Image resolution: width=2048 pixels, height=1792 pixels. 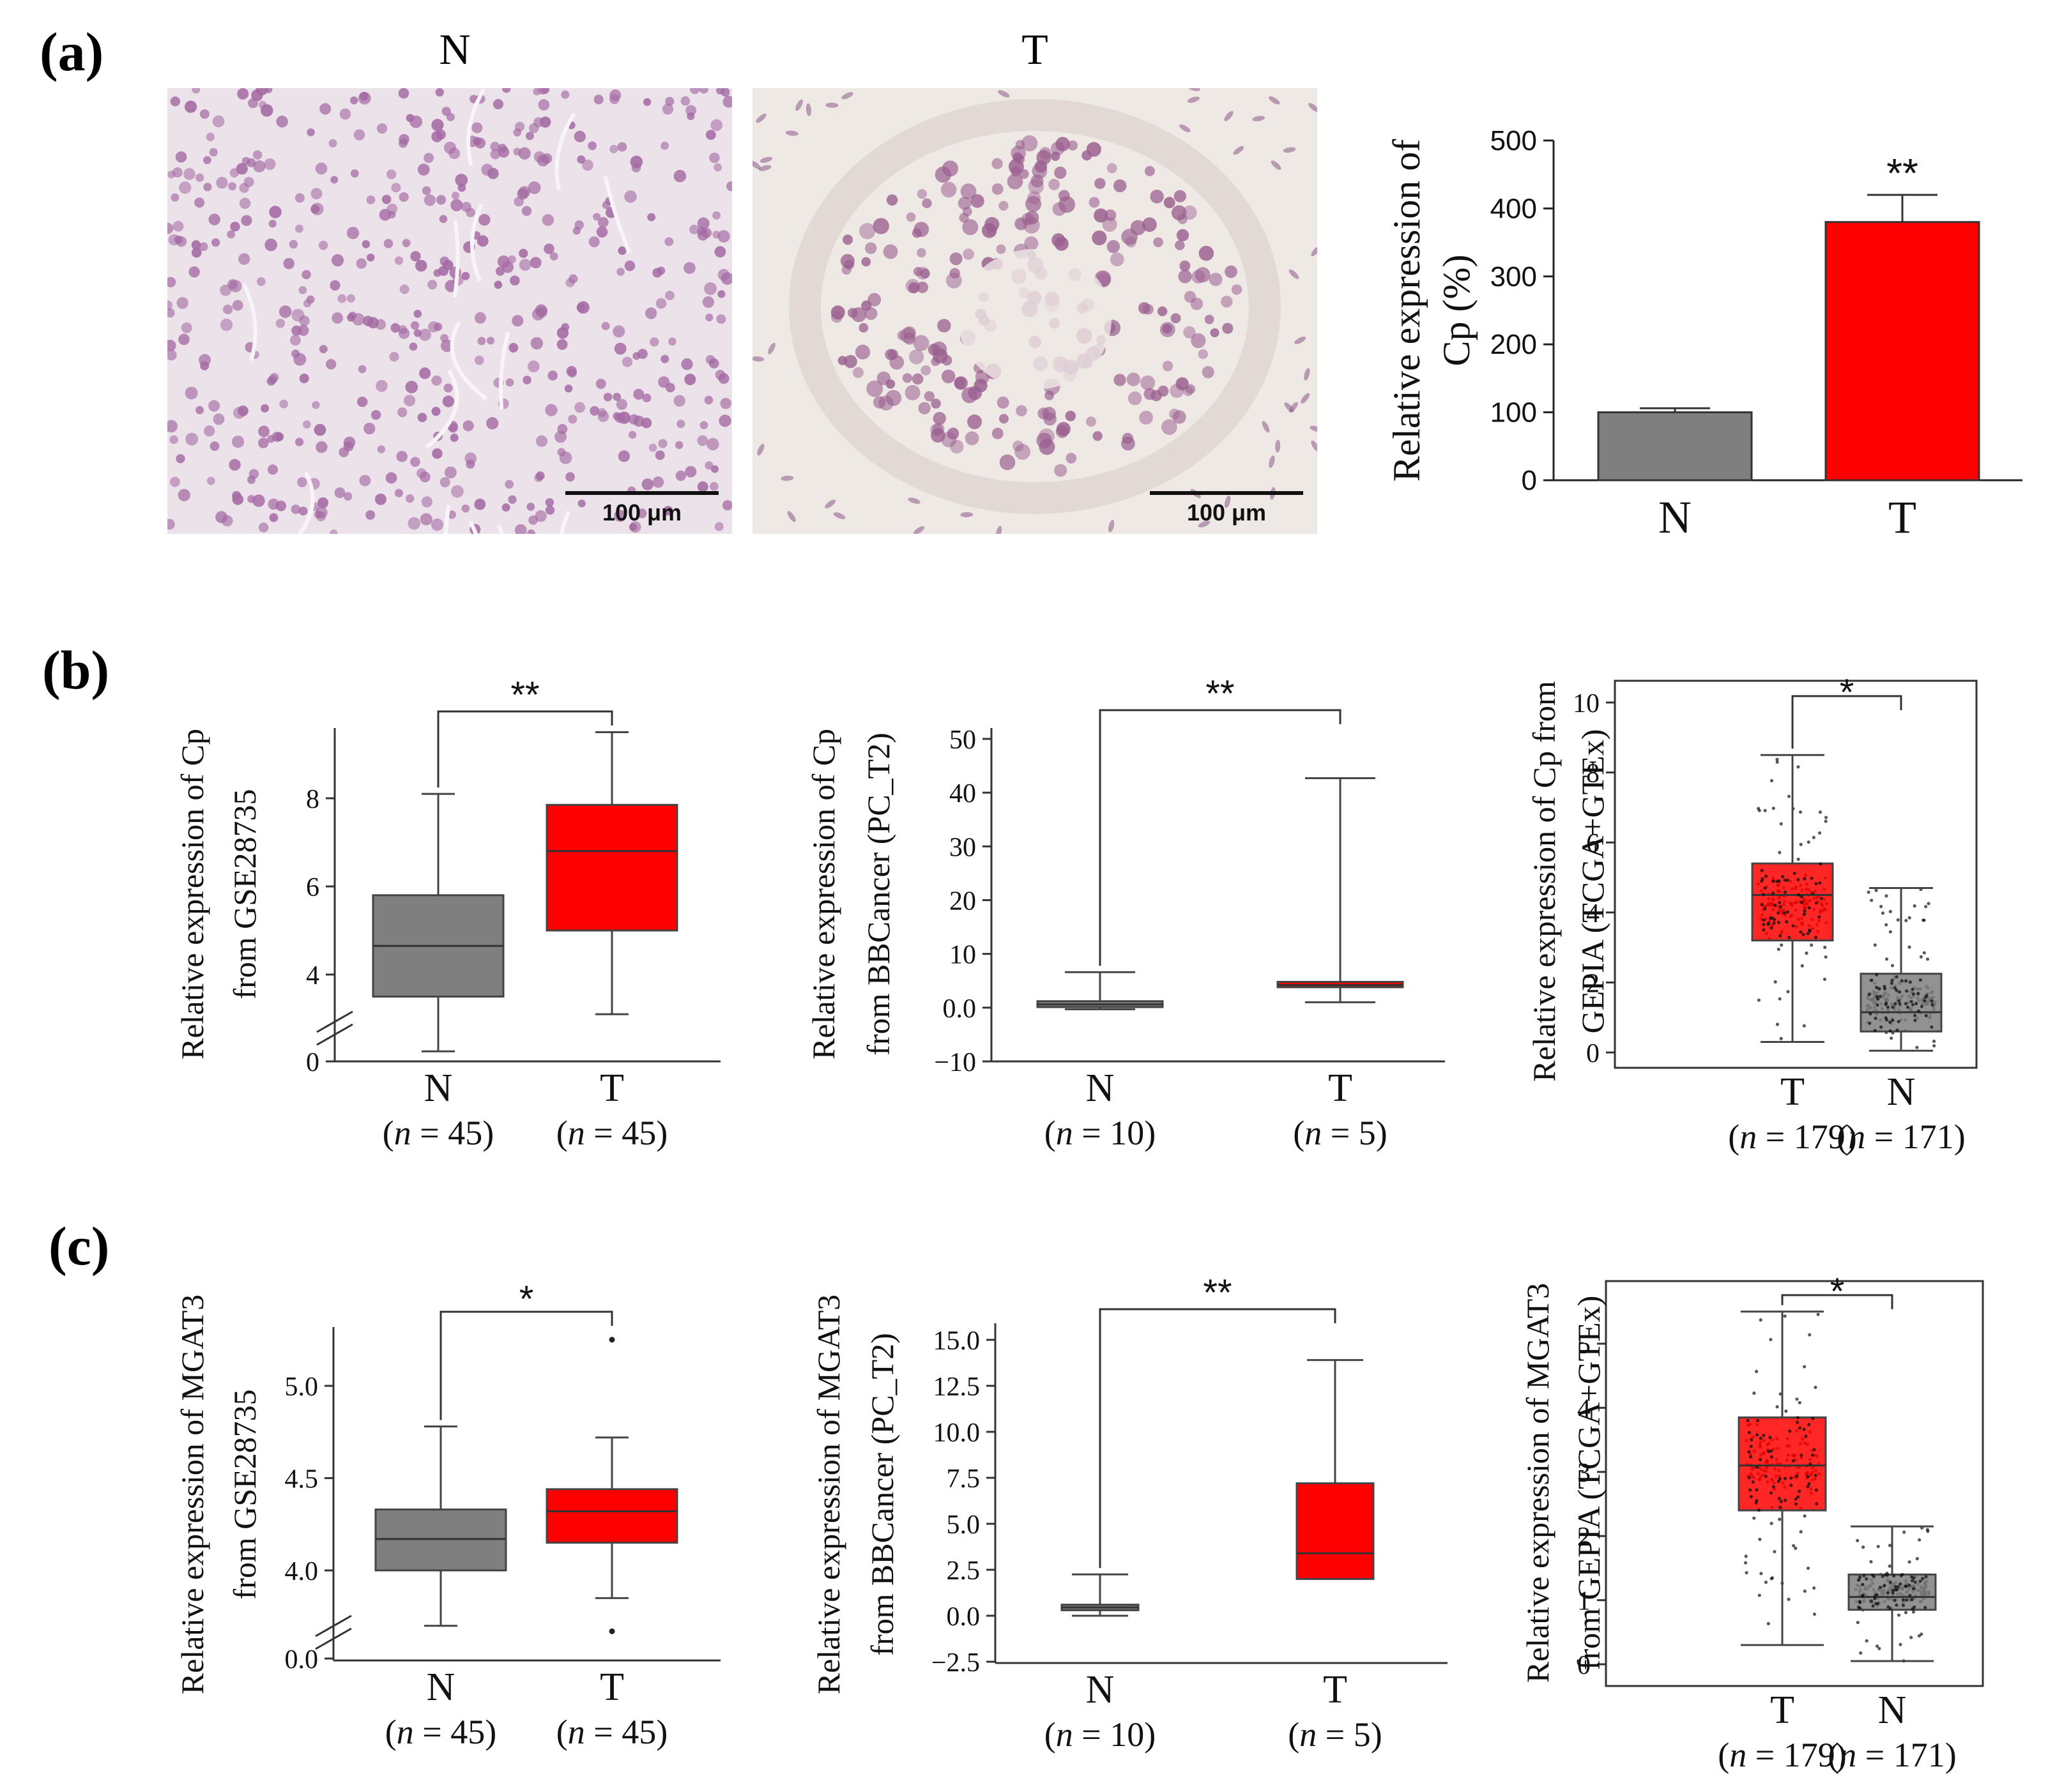 I want to click on y-tick-label: 400, so click(x=1513, y=208).